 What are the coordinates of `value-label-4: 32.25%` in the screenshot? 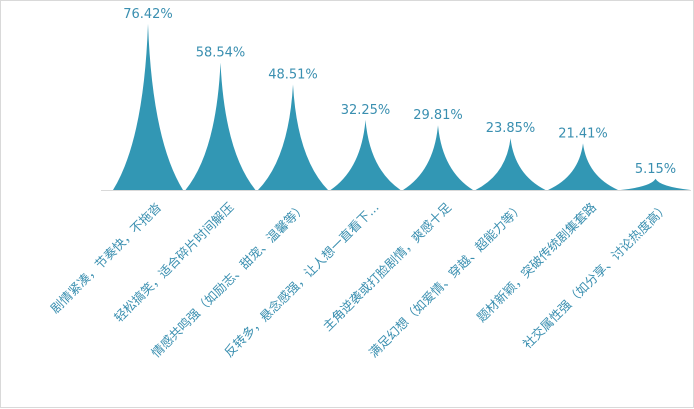 It's located at (366, 110).